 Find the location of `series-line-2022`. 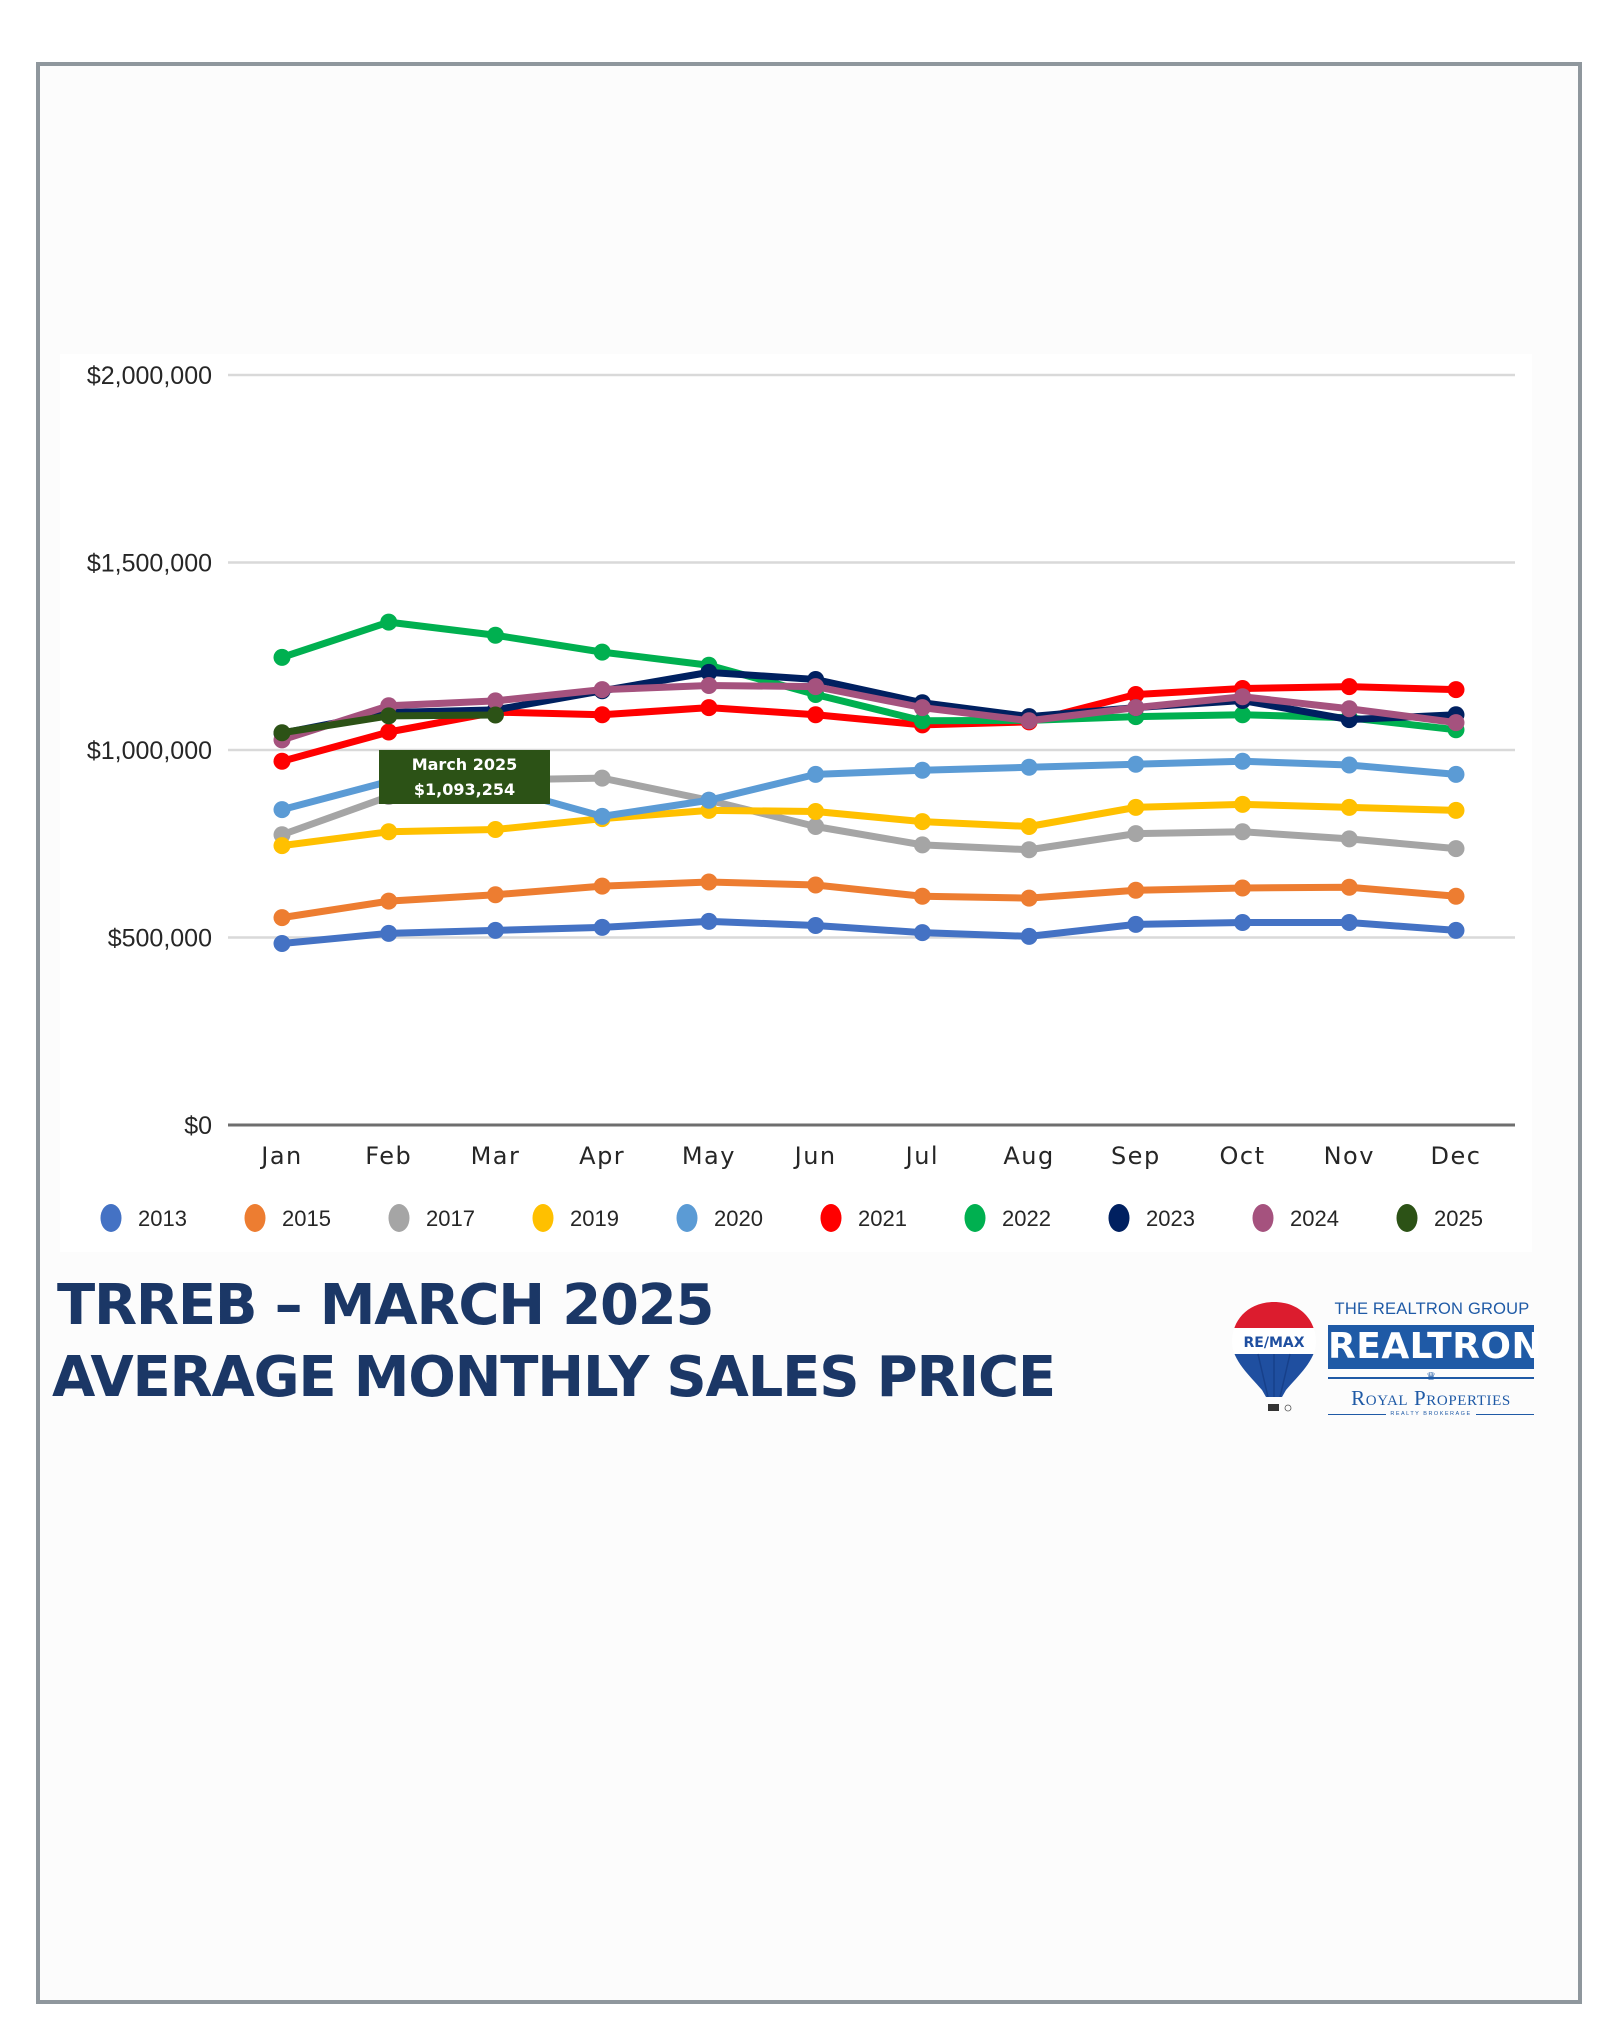

series-line-2022 is located at coordinates (869, 676).